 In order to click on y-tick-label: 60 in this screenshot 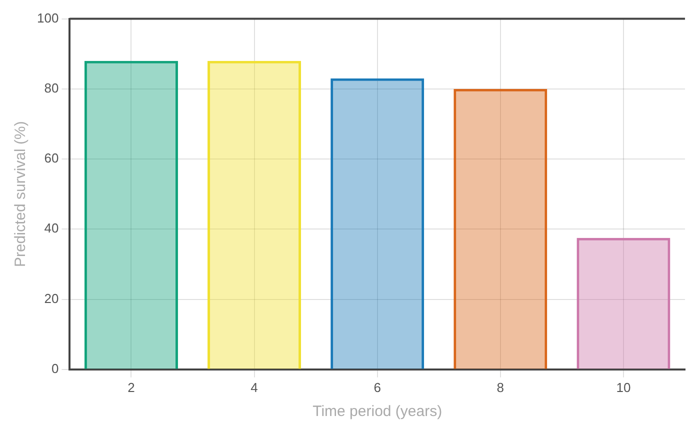, I will do `click(51, 158)`.